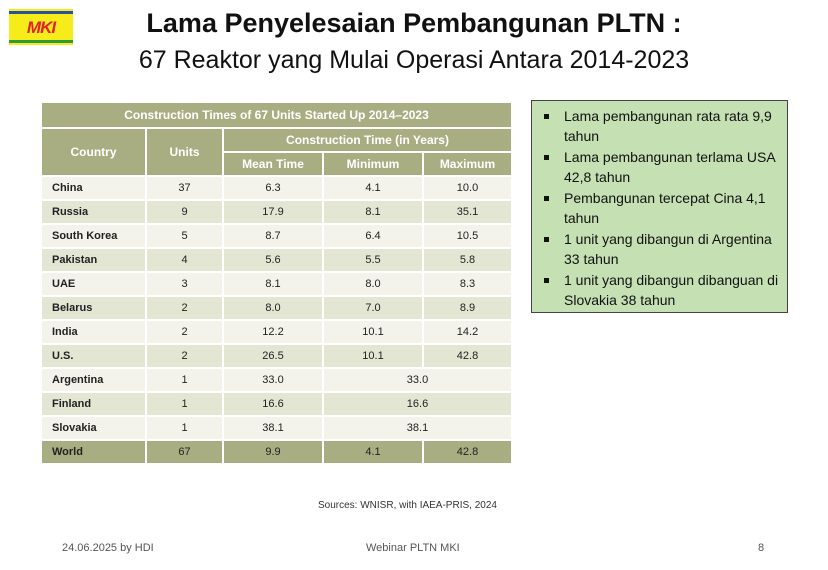 The width and height of the screenshot is (828, 570). Describe the element at coordinates (184, 284) in the screenshot. I see `table-cell: 3` at that location.